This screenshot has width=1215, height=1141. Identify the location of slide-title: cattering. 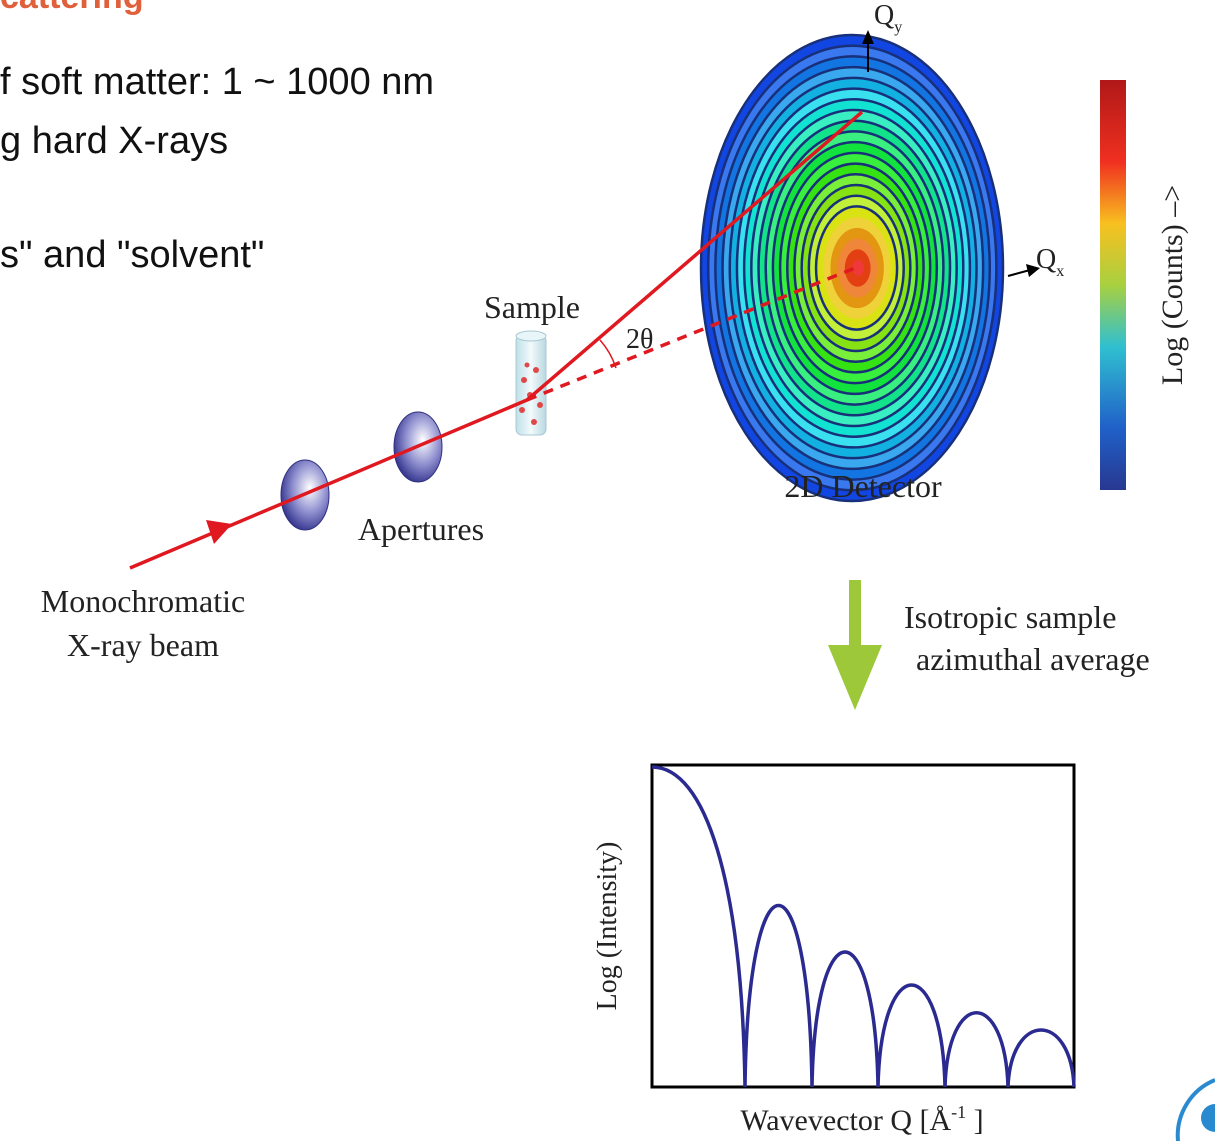
(72, 8).